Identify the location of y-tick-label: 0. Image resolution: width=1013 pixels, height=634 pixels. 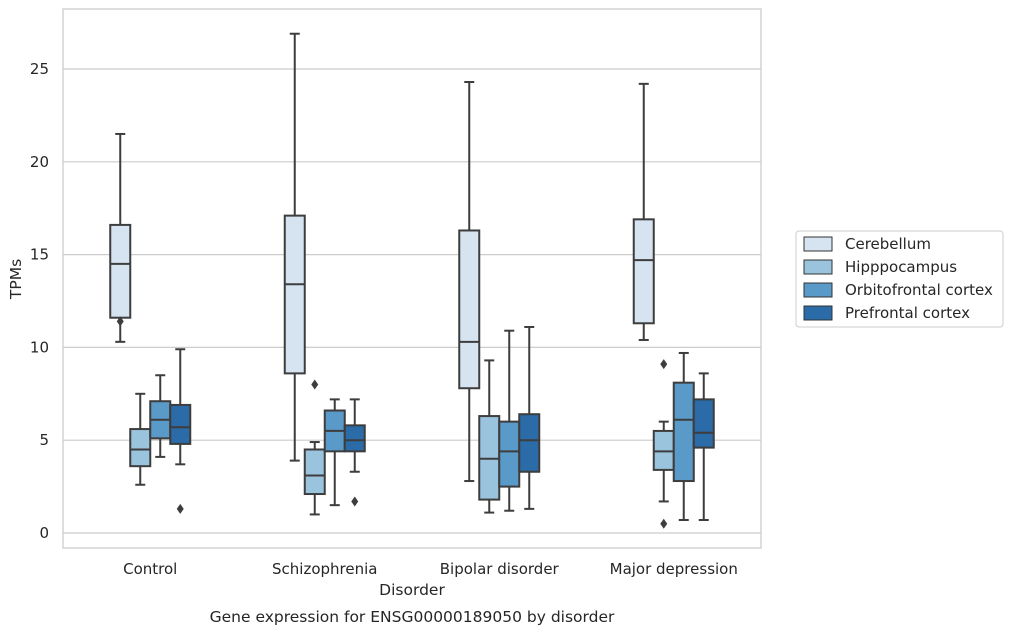
(44, 533).